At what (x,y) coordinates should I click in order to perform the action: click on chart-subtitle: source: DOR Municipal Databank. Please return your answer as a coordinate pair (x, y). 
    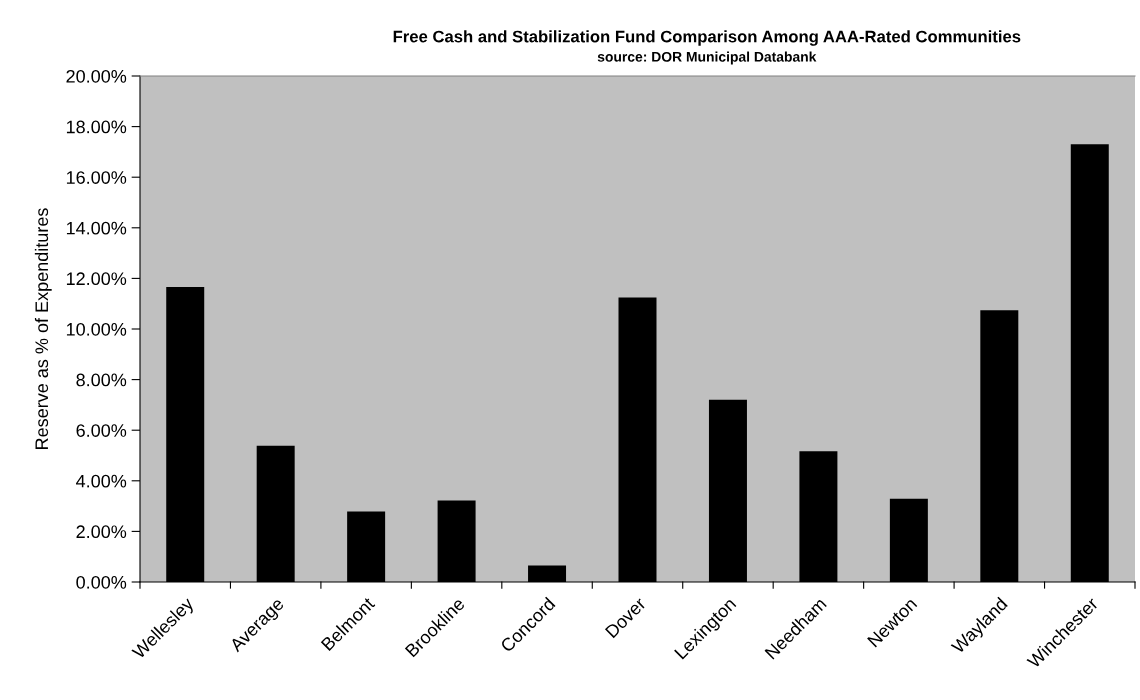
    Looking at the image, I should click on (707, 58).